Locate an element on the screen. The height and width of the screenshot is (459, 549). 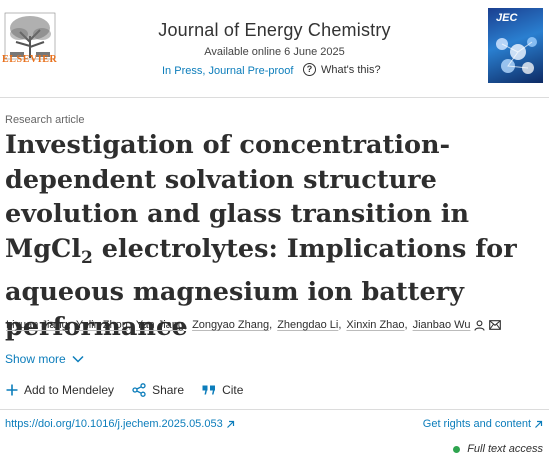
share-label: Share is located at coordinates (168, 390).